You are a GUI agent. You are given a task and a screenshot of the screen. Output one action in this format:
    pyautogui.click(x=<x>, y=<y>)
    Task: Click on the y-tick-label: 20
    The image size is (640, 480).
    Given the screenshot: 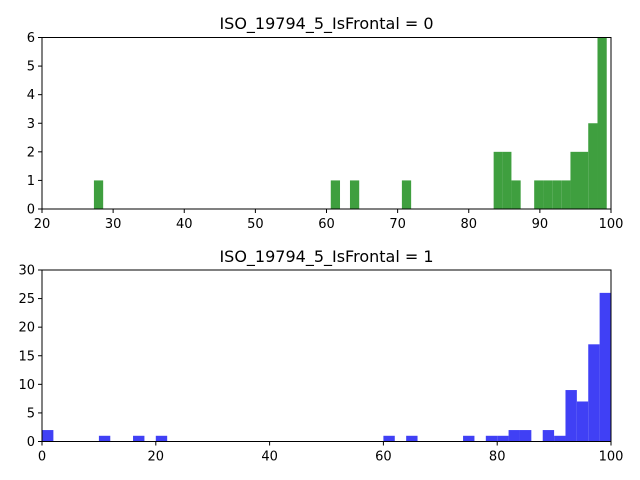 What is the action you would take?
    pyautogui.click(x=26, y=328)
    